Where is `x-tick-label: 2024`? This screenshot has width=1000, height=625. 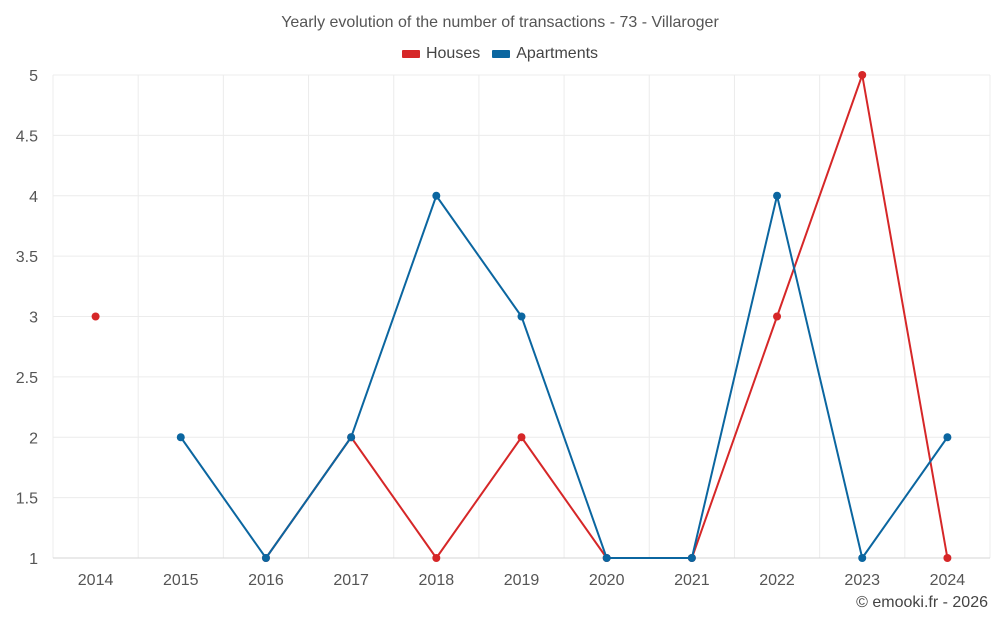
x-tick-label: 2024 is located at coordinates (948, 580).